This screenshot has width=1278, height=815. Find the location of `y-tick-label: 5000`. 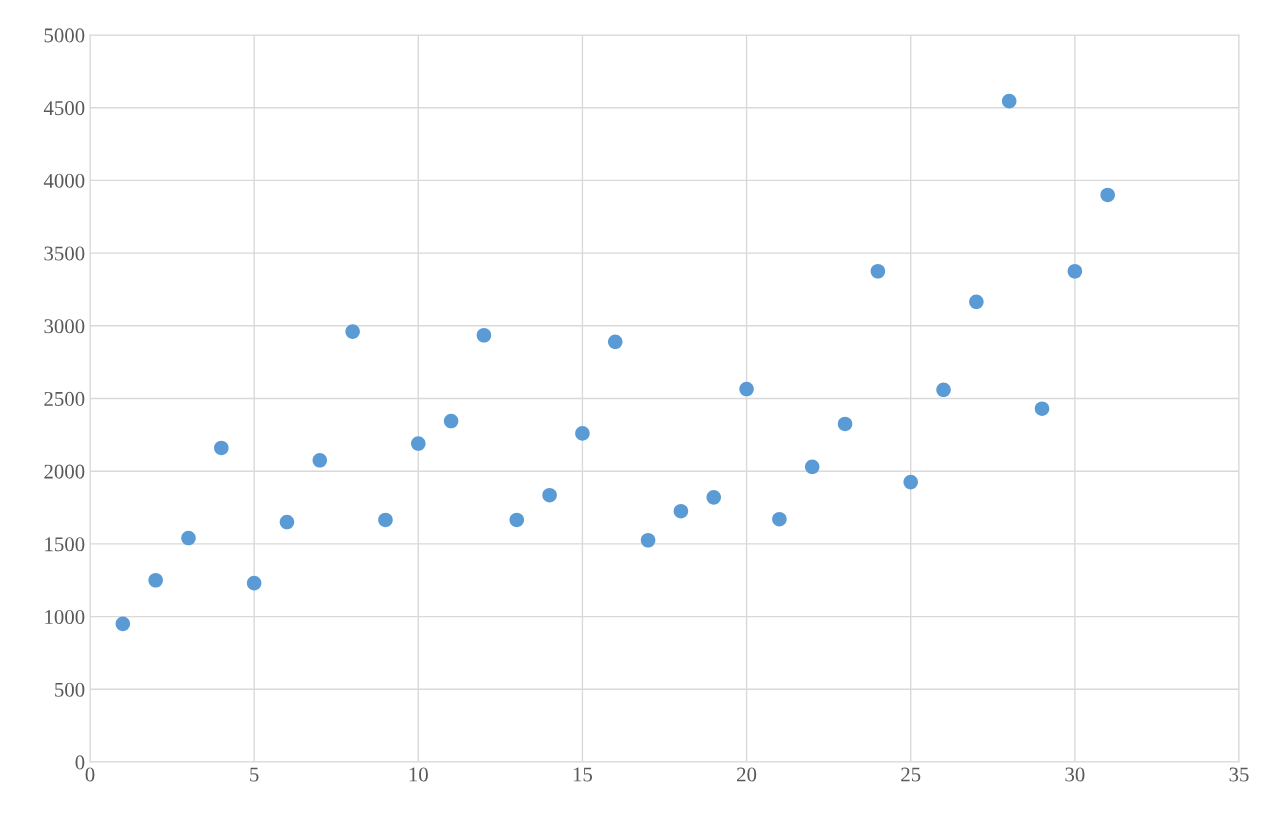

y-tick-label: 5000 is located at coordinates (64, 35).